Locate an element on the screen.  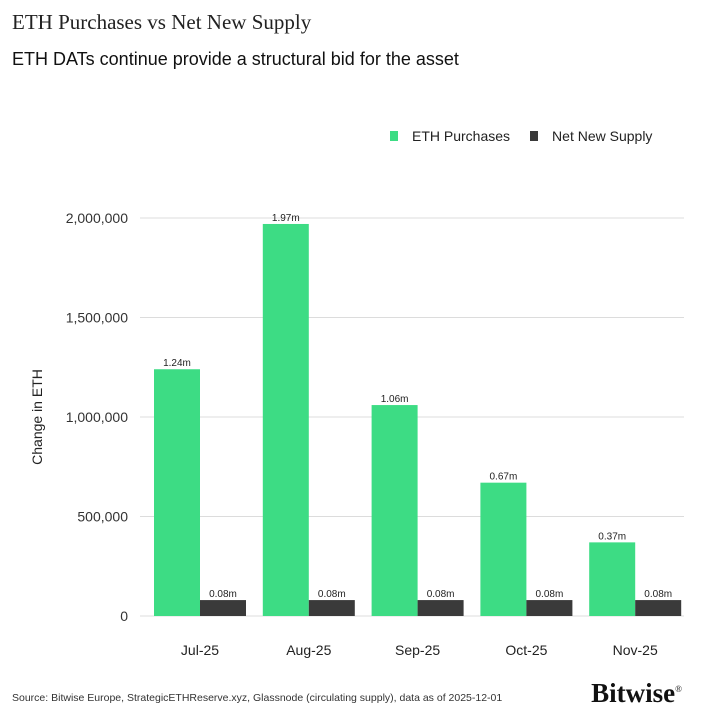
x-tick-label: Nov-25 is located at coordinates (635, 650).